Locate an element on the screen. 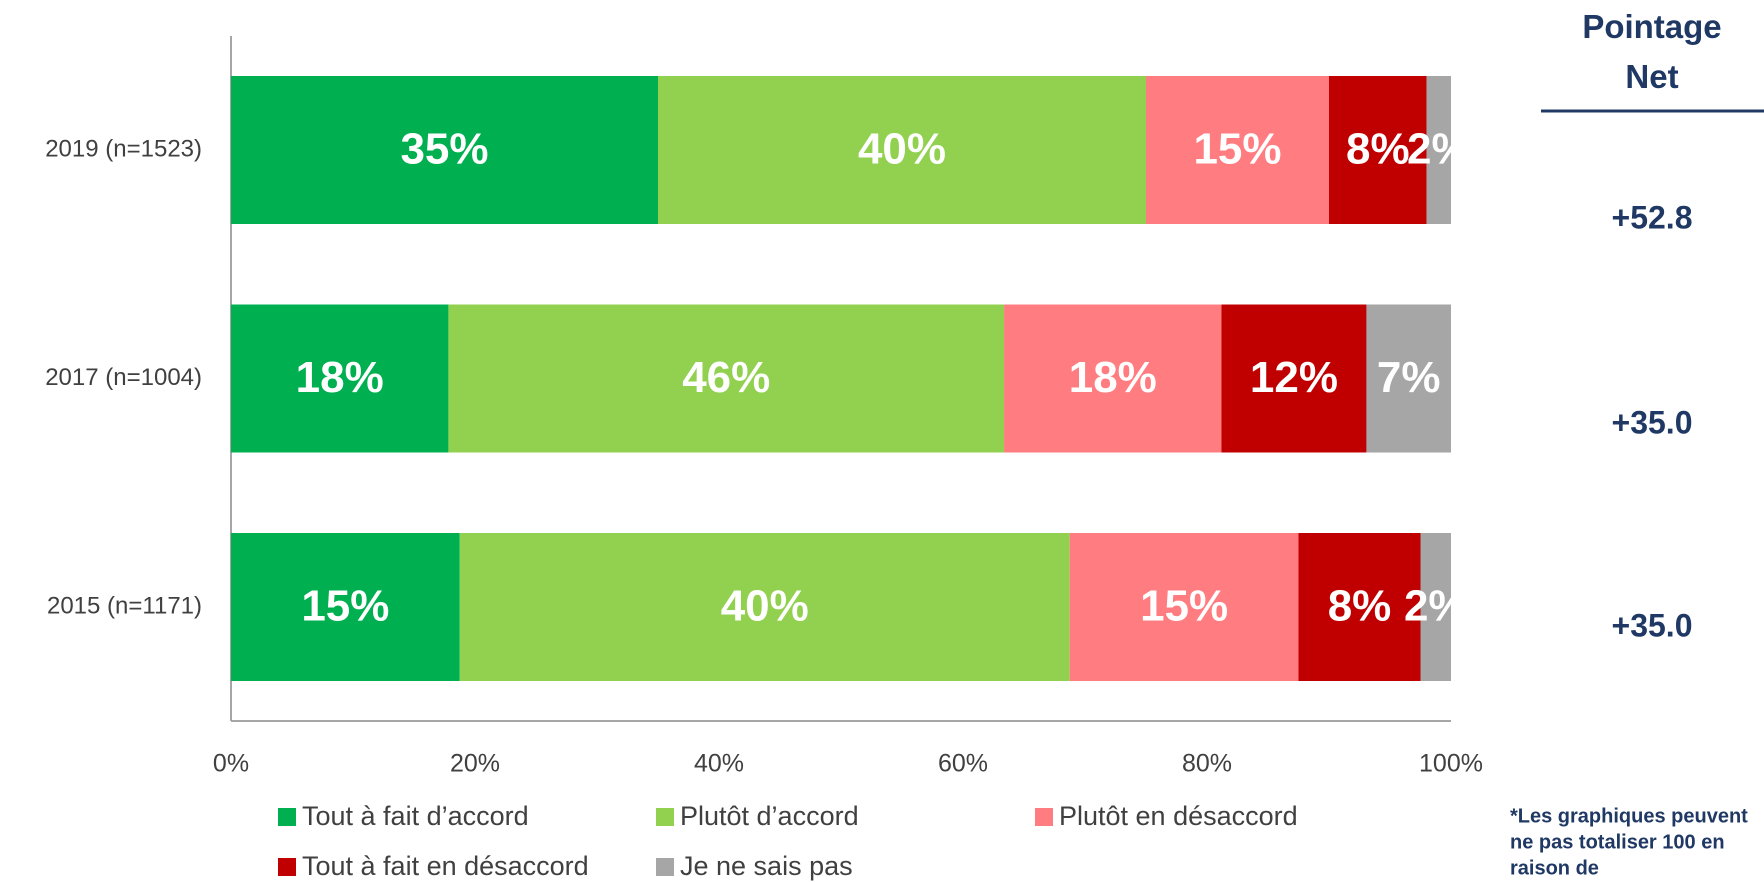  footnote: ne pas totaliser 100 en is located at coordinates (1617, 842).